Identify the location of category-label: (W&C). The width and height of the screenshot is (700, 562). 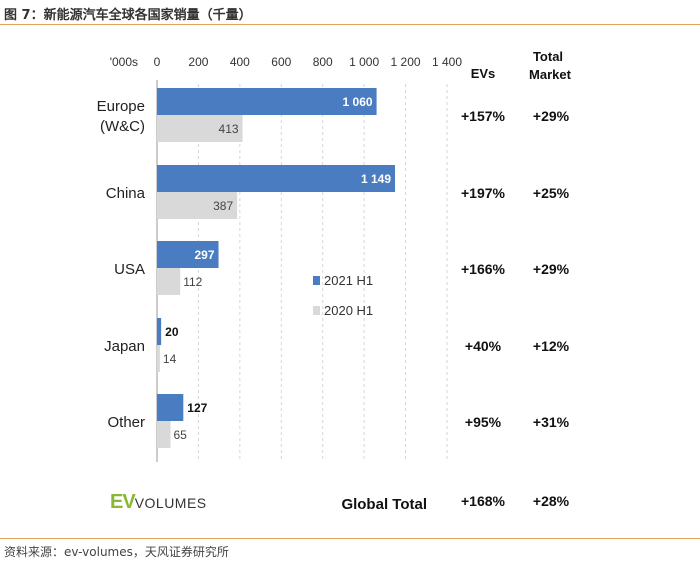
(122, 126).